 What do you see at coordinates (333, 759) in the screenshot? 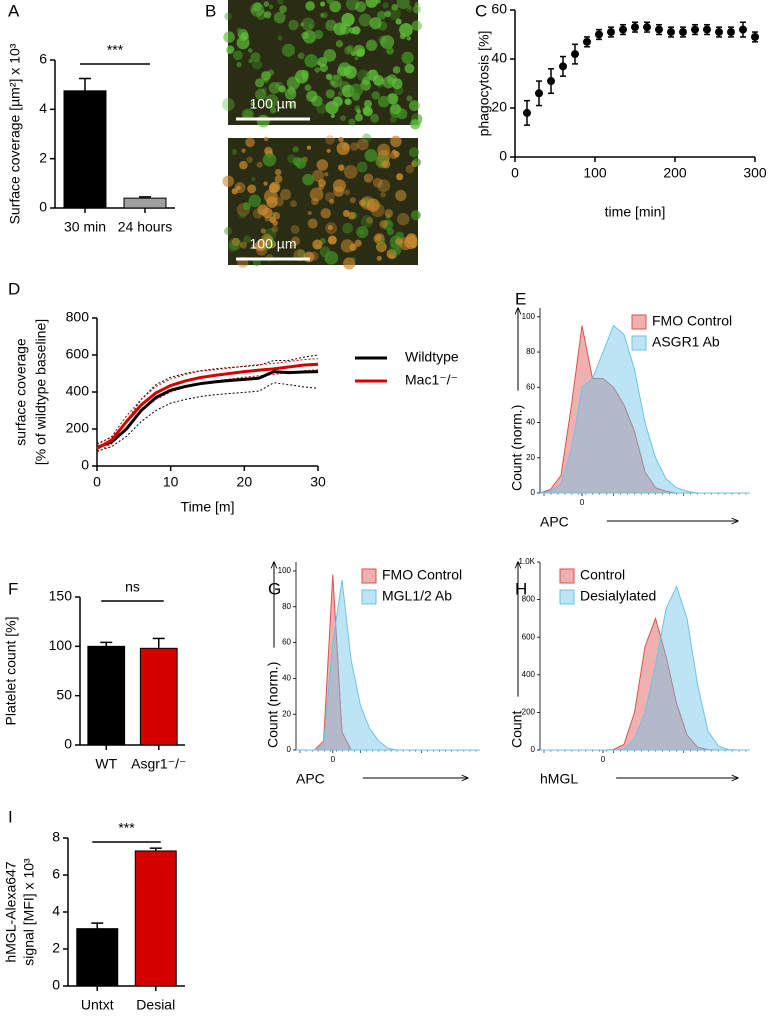
I see `x-tick-label: 0` at bounding box center [333, 759].